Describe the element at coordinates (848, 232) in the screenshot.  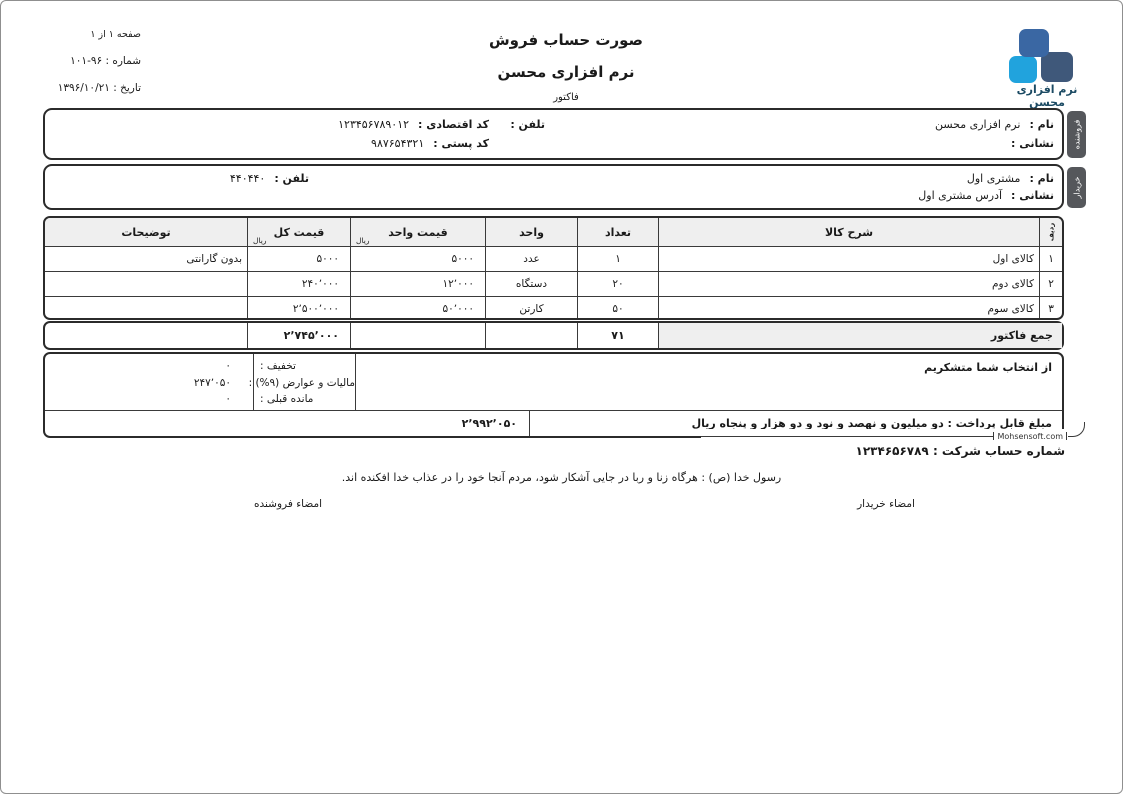
I see `header-description: شرح کالا` at that location.